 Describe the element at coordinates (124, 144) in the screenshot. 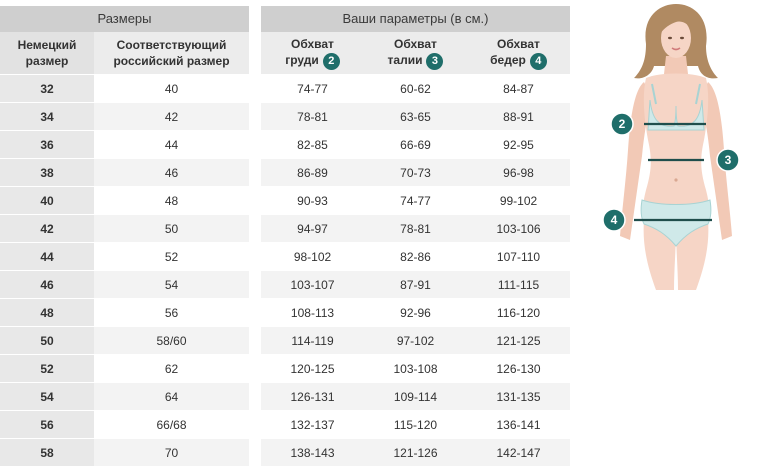

I see `sizes-table-row: 36 44` at that location.